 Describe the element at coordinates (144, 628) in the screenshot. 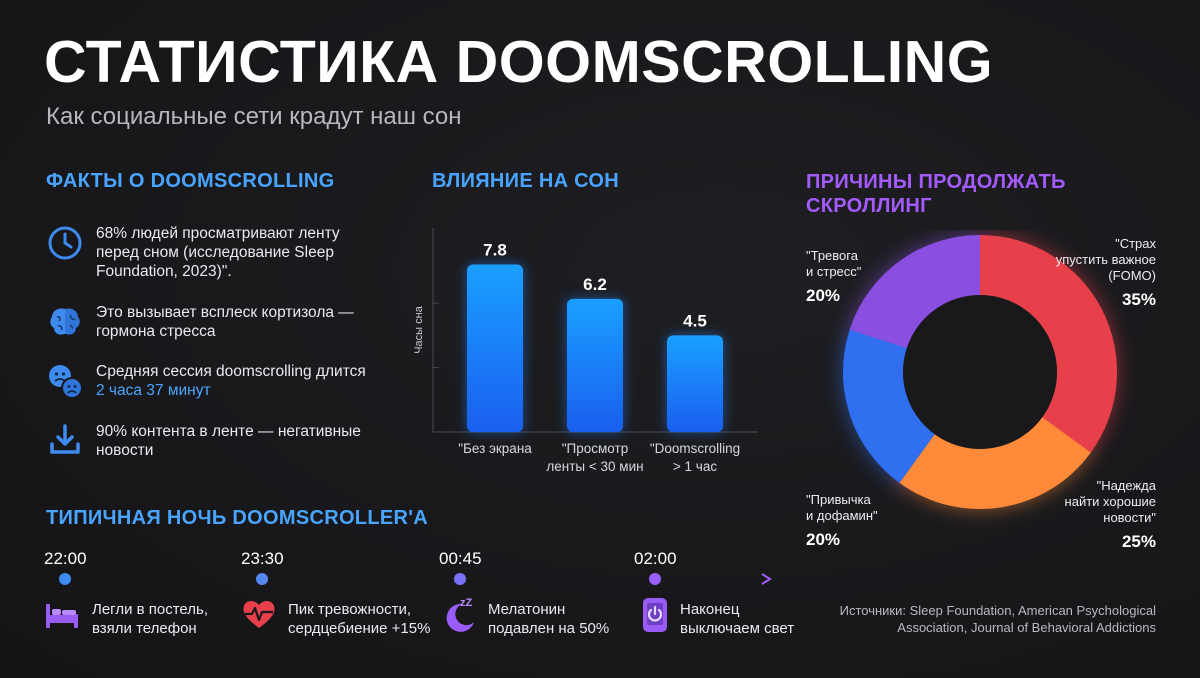

I see `timeline-desc-line: взяли телефон` at that location.